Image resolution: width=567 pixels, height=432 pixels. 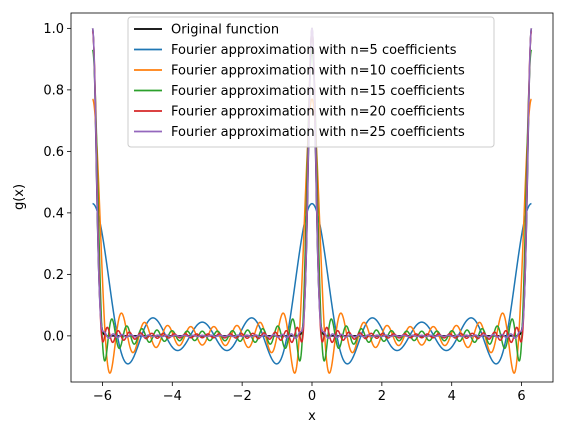 What do you see at coordinates (53, 213) in the screenshot?
I see `y-tick-label: 0.4` at bounding box center [53, 213].